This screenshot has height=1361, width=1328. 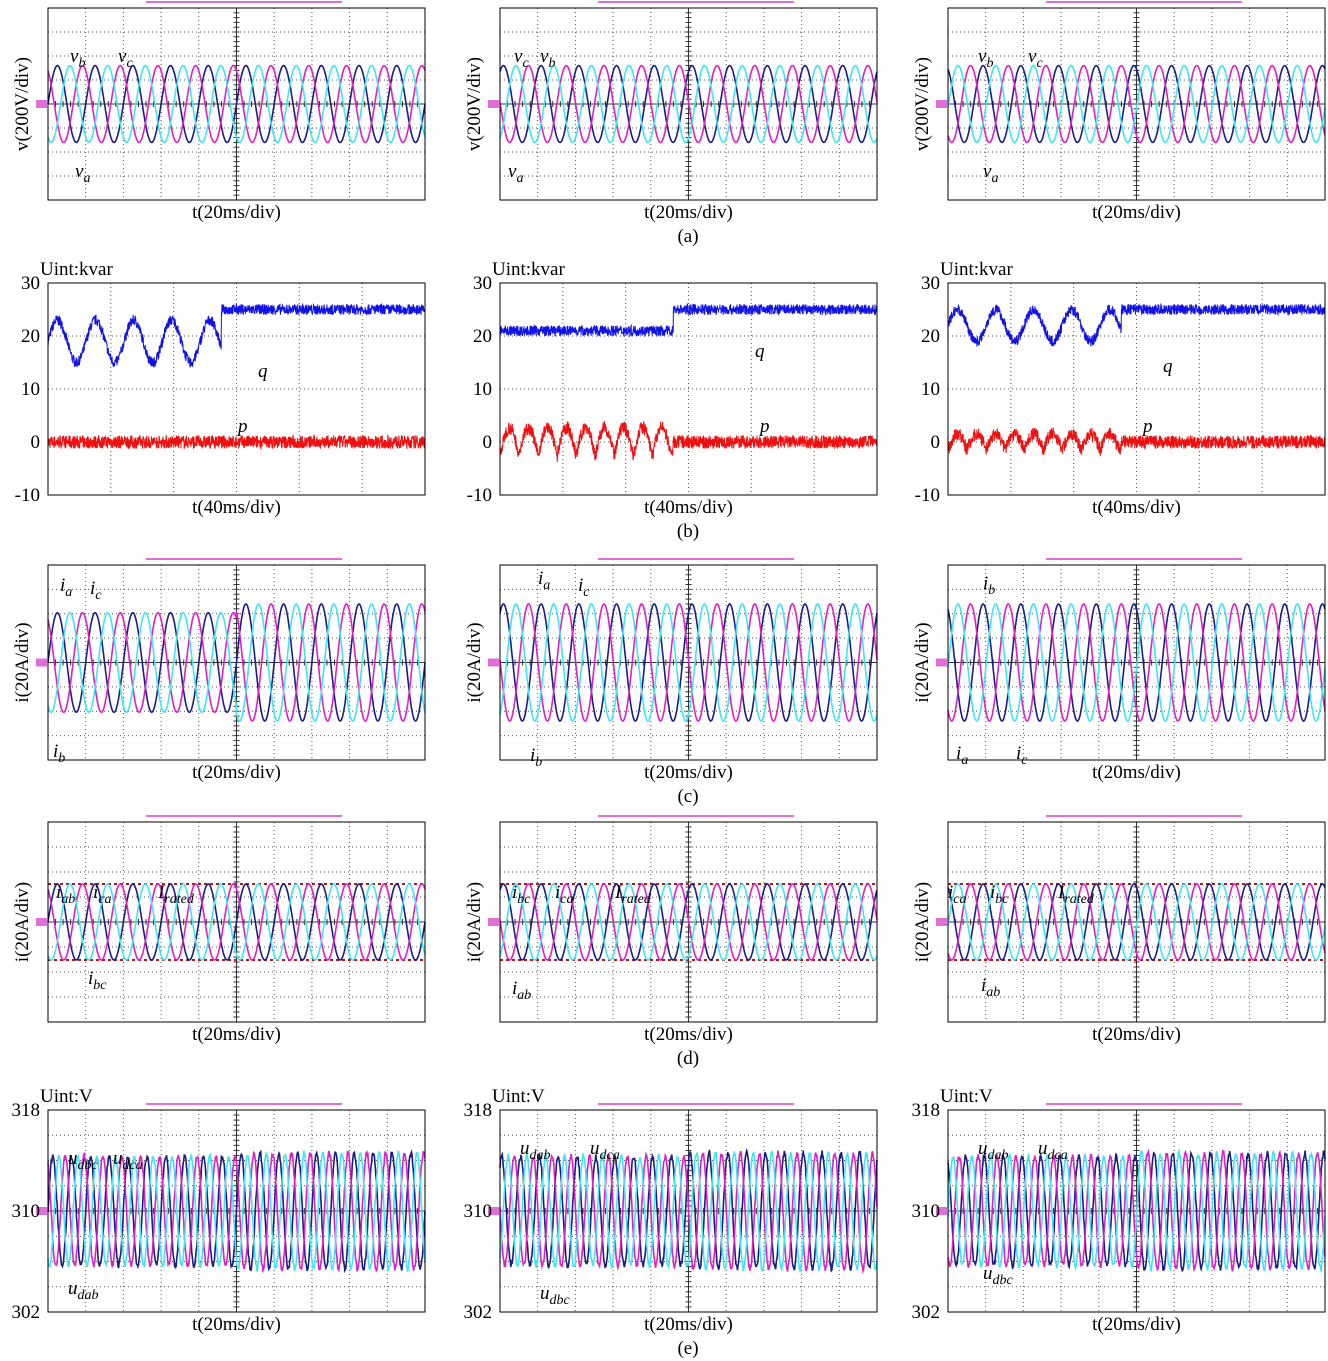 I want to click on annotation: Irated, so click(x=176, y=894).